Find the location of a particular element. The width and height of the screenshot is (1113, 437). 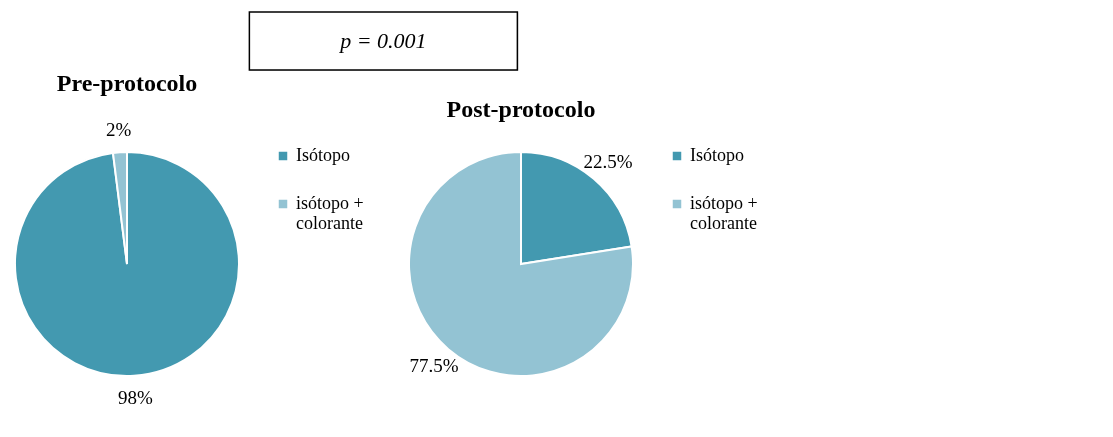

chart-title: Post-protocolo is located at coordinates (521, 109).